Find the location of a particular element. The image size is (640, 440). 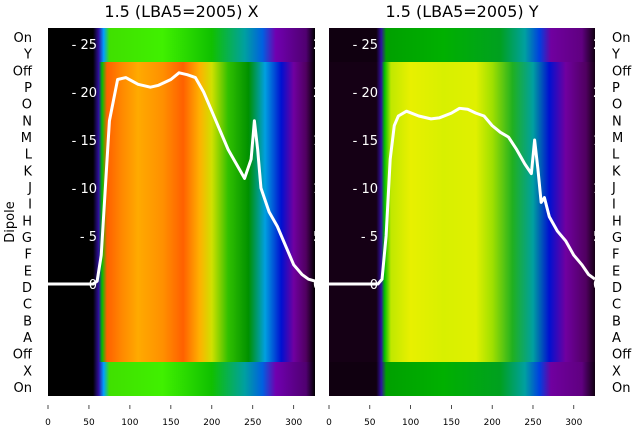

panel-title: 1.5 (LBA5=2005) X is located at coordinates (181, 11).